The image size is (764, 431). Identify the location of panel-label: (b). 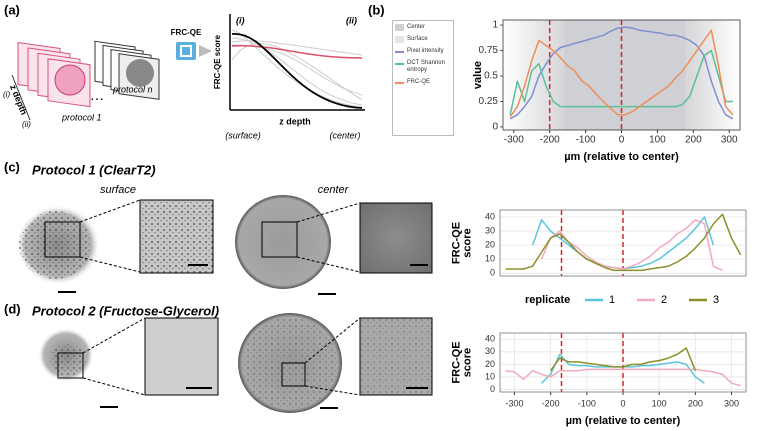
(376, 9).